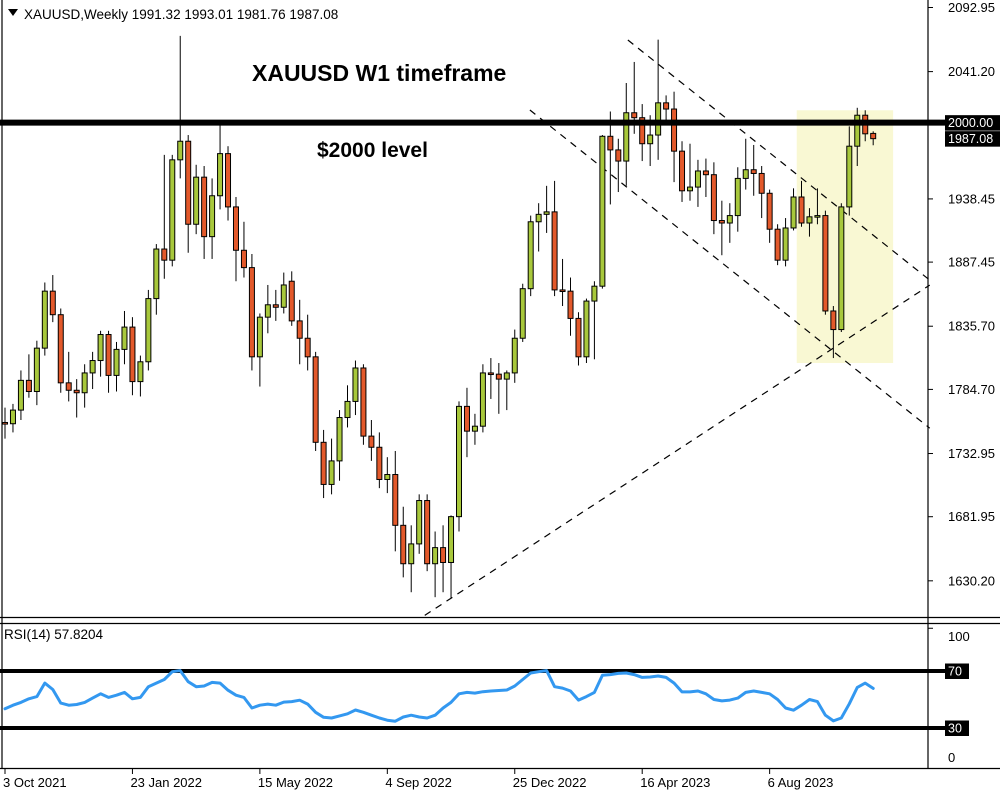 The height and width of the screenshot is (800, 1000). Describe the element at coordinates (54, 634) in the screenshot. I see `rsi-indicator-label: RSI(14) 57.8204` at that location.